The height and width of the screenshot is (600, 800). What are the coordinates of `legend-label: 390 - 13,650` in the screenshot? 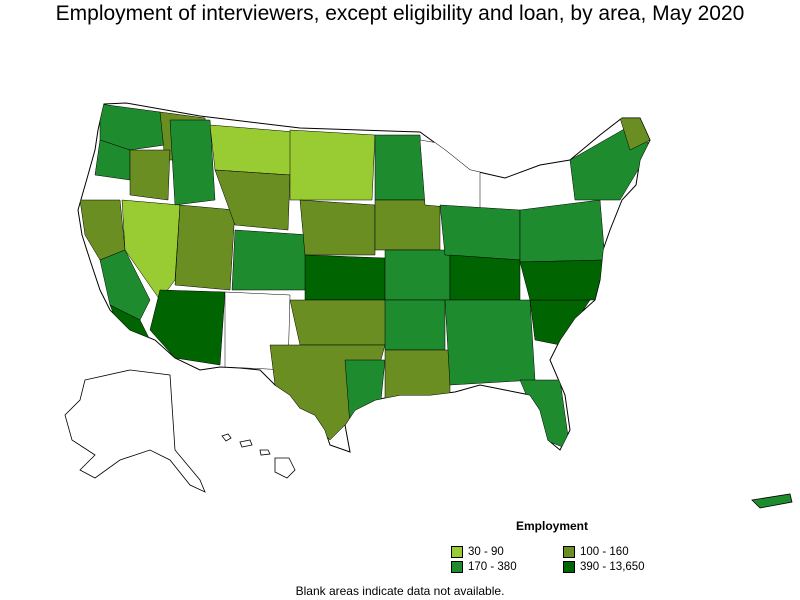 It's located at (612, 567).